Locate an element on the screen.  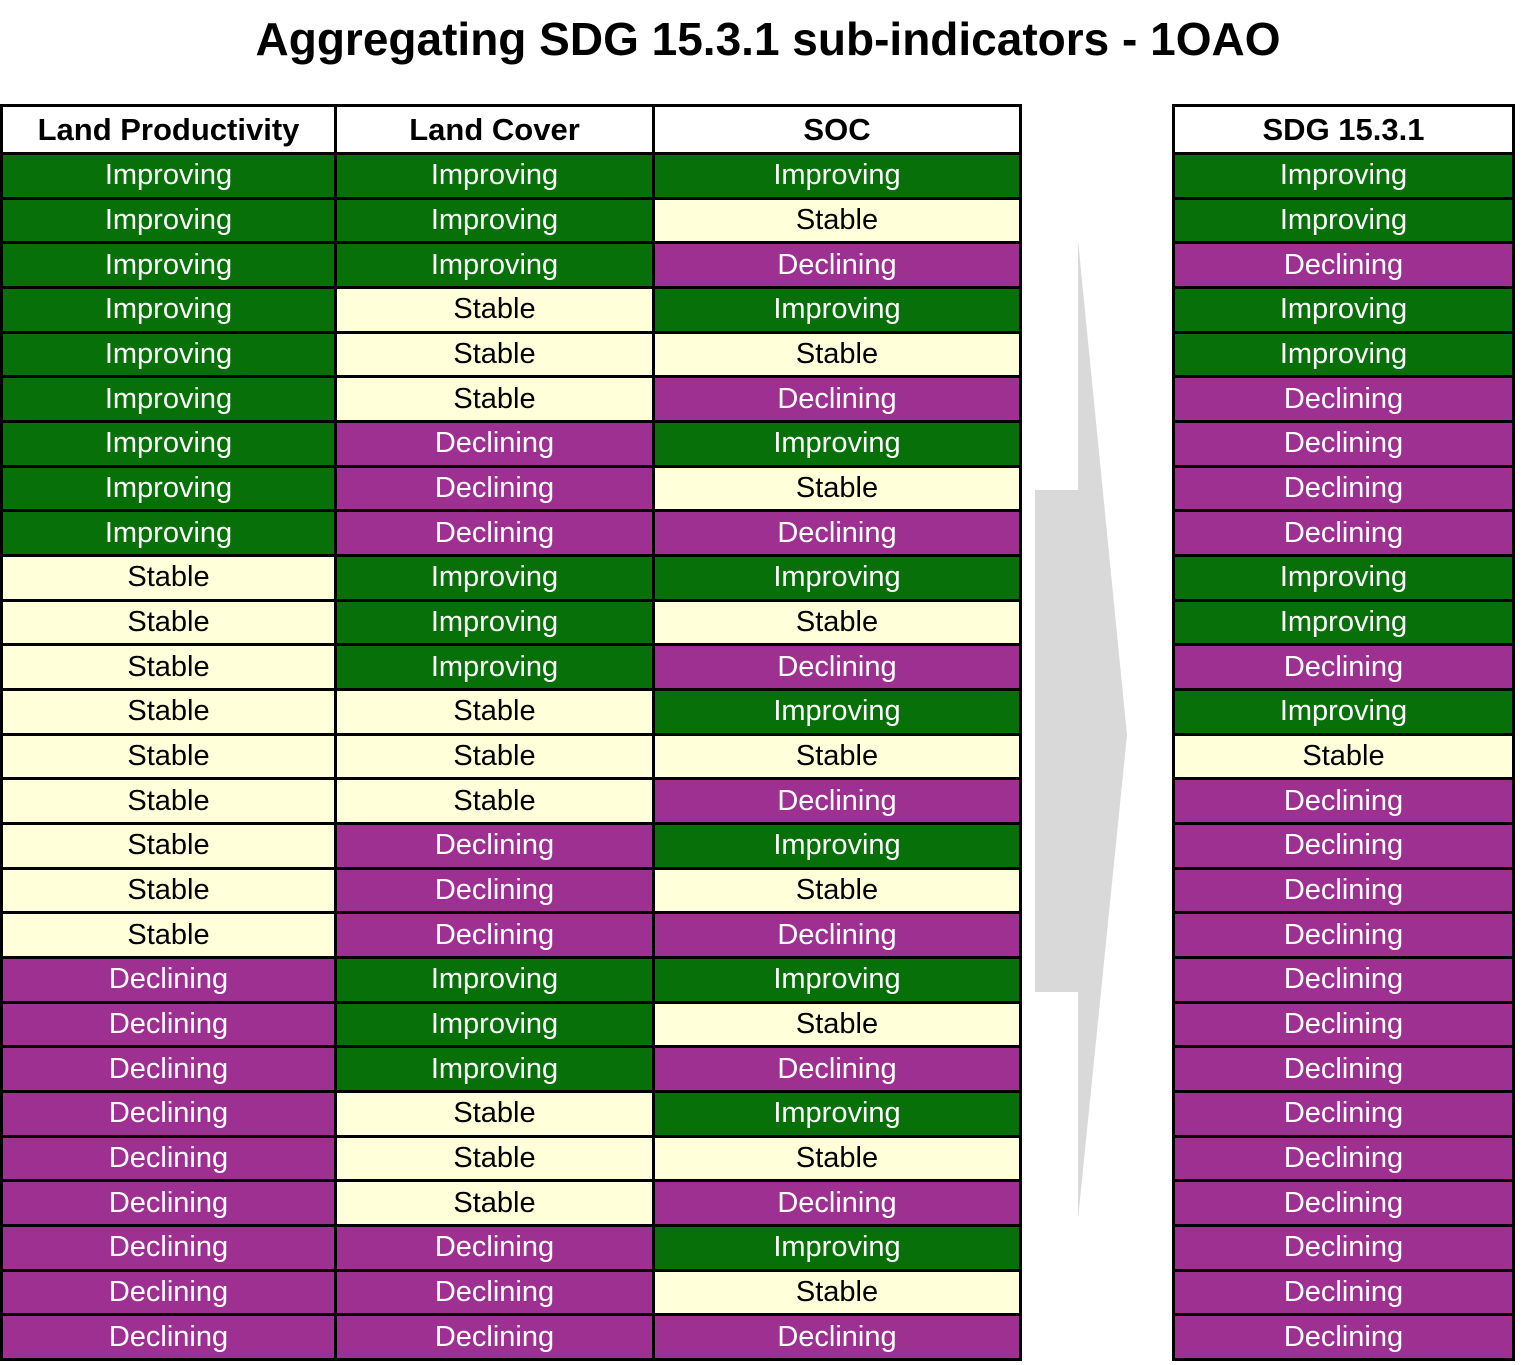
column-header-land-cover: Land Cover is located at coordinates (494, 129).